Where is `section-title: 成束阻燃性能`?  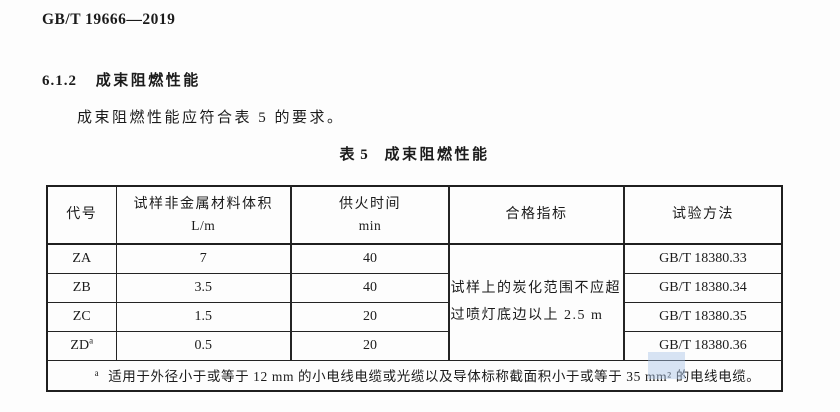 section-title: 成束阻燃性能 is located at coordinates (148, 81).